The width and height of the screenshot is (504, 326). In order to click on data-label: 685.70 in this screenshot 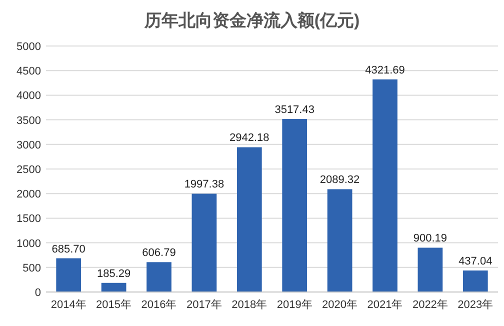, I will do `click(69, 249)`.